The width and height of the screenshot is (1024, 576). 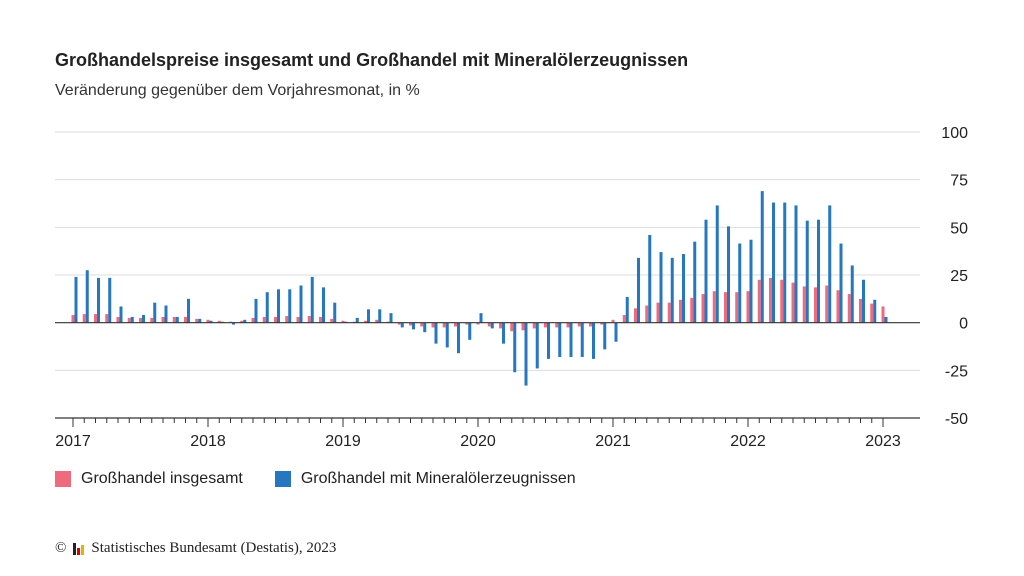 I want to click on copyright-symbol: ©, so click(x=61, y=548).